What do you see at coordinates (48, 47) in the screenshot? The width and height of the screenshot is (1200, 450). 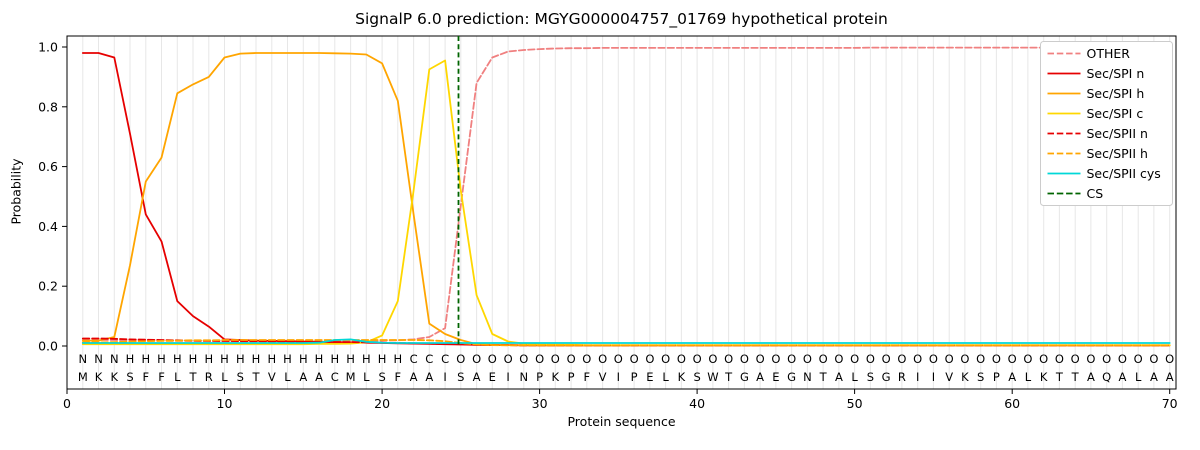 I see `y-tick-label: 1.0` at bounding box center [48, 47].